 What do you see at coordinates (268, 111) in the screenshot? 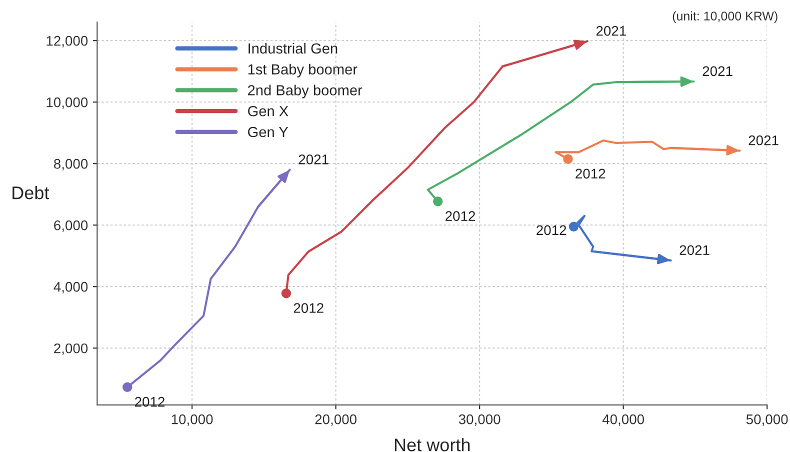
I see `legend-label: Gen X` at bounding box center [268, 111].